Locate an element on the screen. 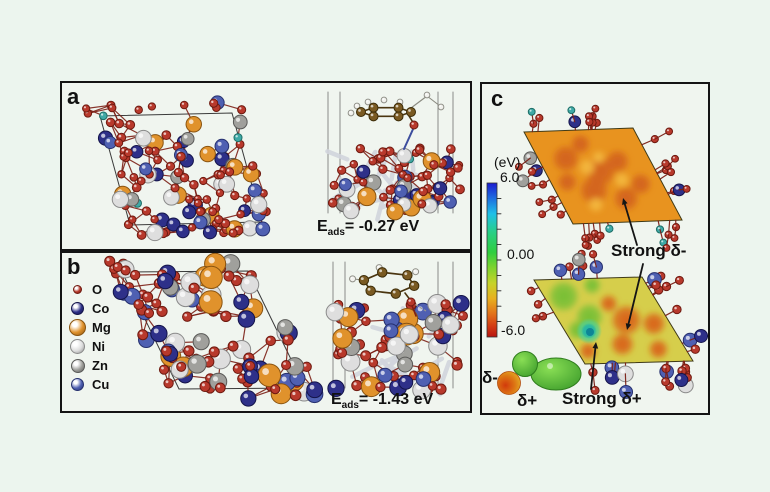  panel-c-label: c is located at coordinates (497, 98).